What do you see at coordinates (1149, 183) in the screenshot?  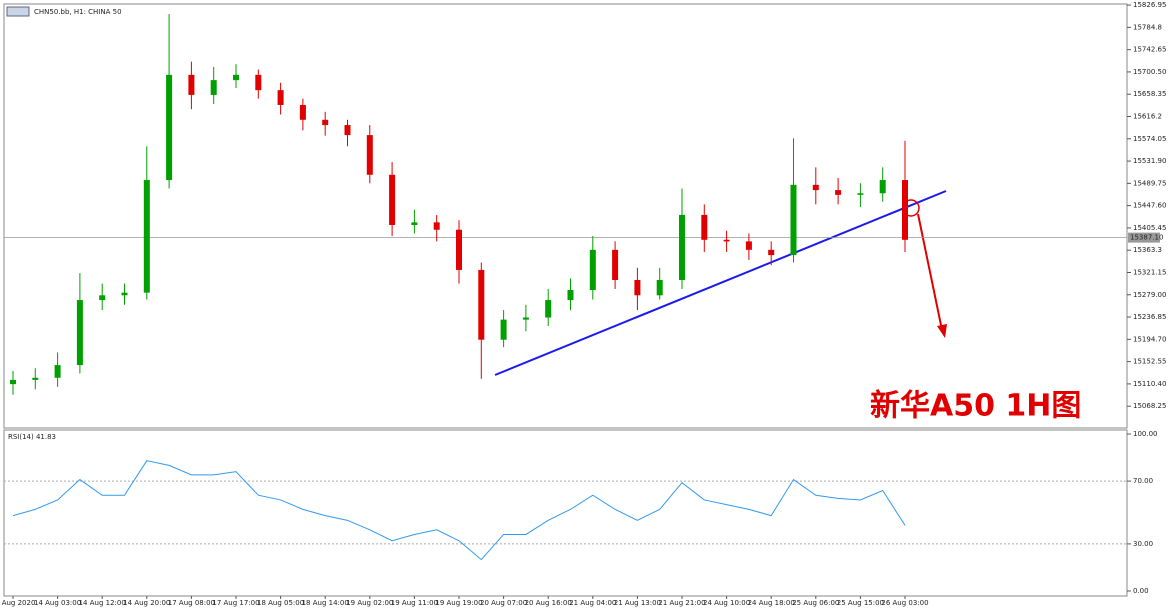 I see `y-tick-label: 15489.75` at bounding box center [1149, 183].